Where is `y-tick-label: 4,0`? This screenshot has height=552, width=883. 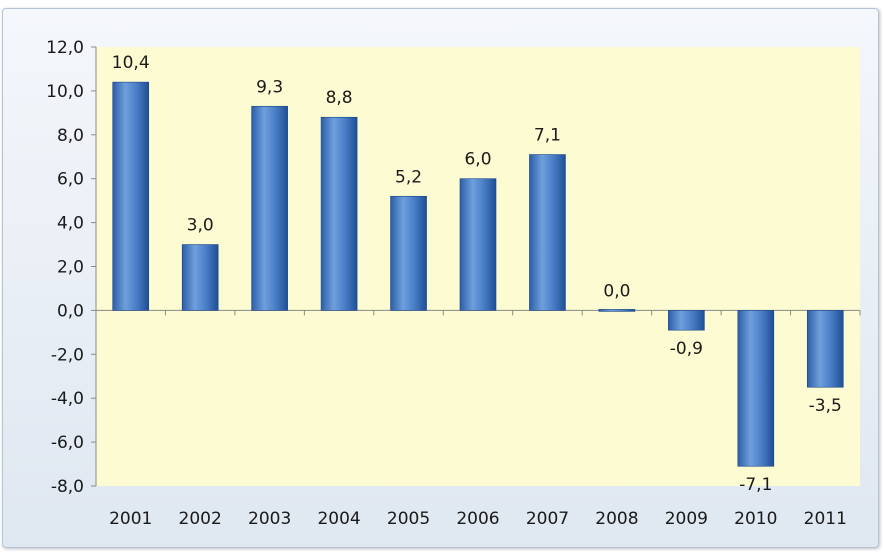 y-tick-label: 4,0 is located at coordinates (70, 224).